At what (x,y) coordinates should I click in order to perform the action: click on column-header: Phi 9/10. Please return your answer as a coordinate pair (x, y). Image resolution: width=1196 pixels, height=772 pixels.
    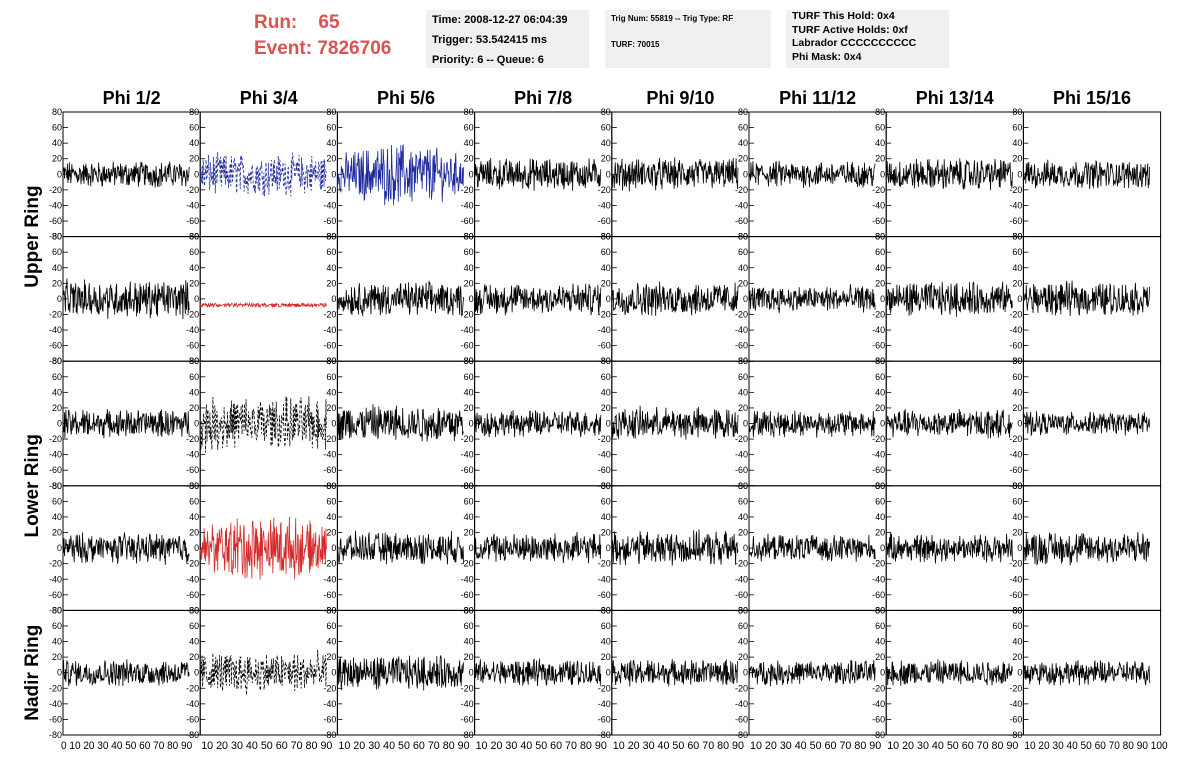
    Looking at the image, I should click on (680, 98).